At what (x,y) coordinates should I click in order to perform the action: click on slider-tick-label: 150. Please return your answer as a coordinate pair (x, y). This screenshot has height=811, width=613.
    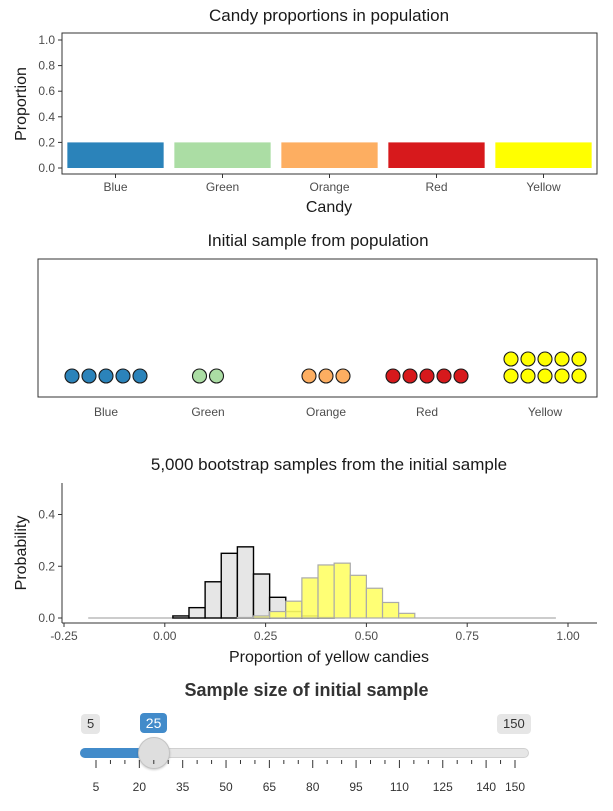
    Looking at the image, I should click on (515, 787).